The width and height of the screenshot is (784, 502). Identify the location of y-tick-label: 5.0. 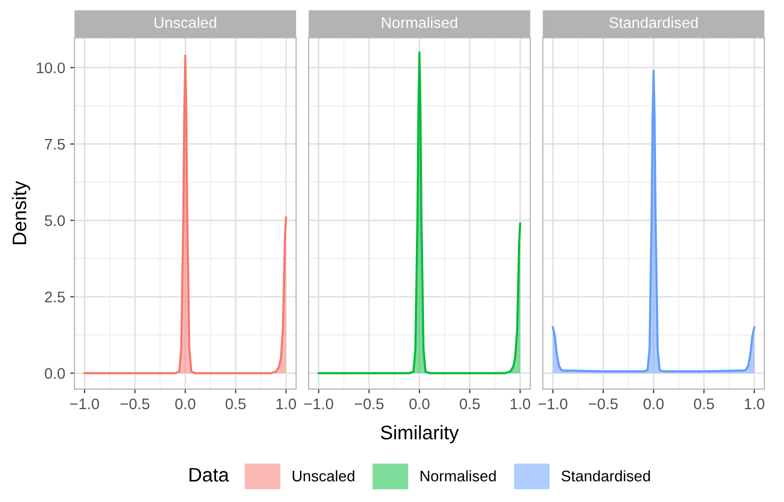
(54, 220).